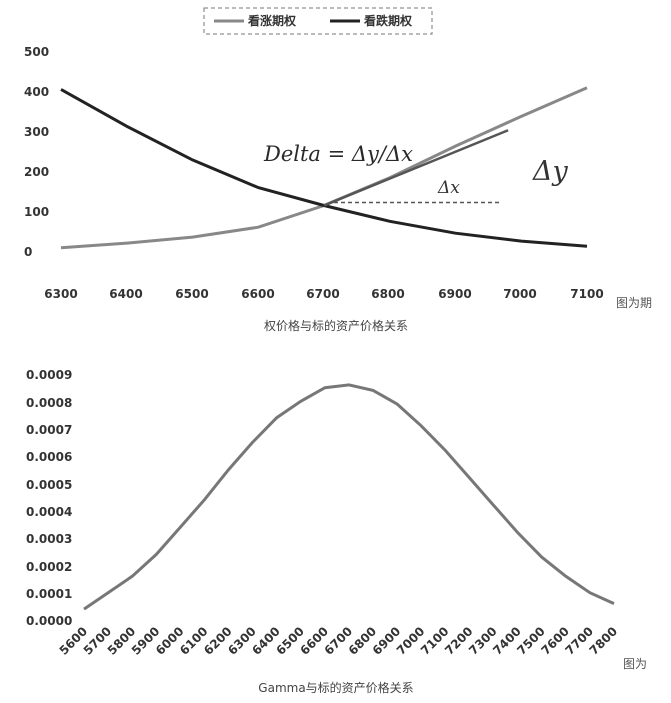  Describe the element at coordinates (49, 594) in the screenshot. I see `y-tick: 0.0001` at that location.